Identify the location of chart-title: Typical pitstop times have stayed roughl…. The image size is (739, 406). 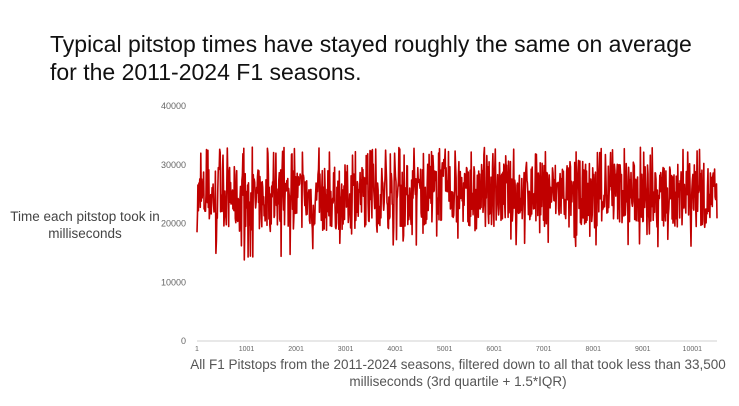
(371, 58).